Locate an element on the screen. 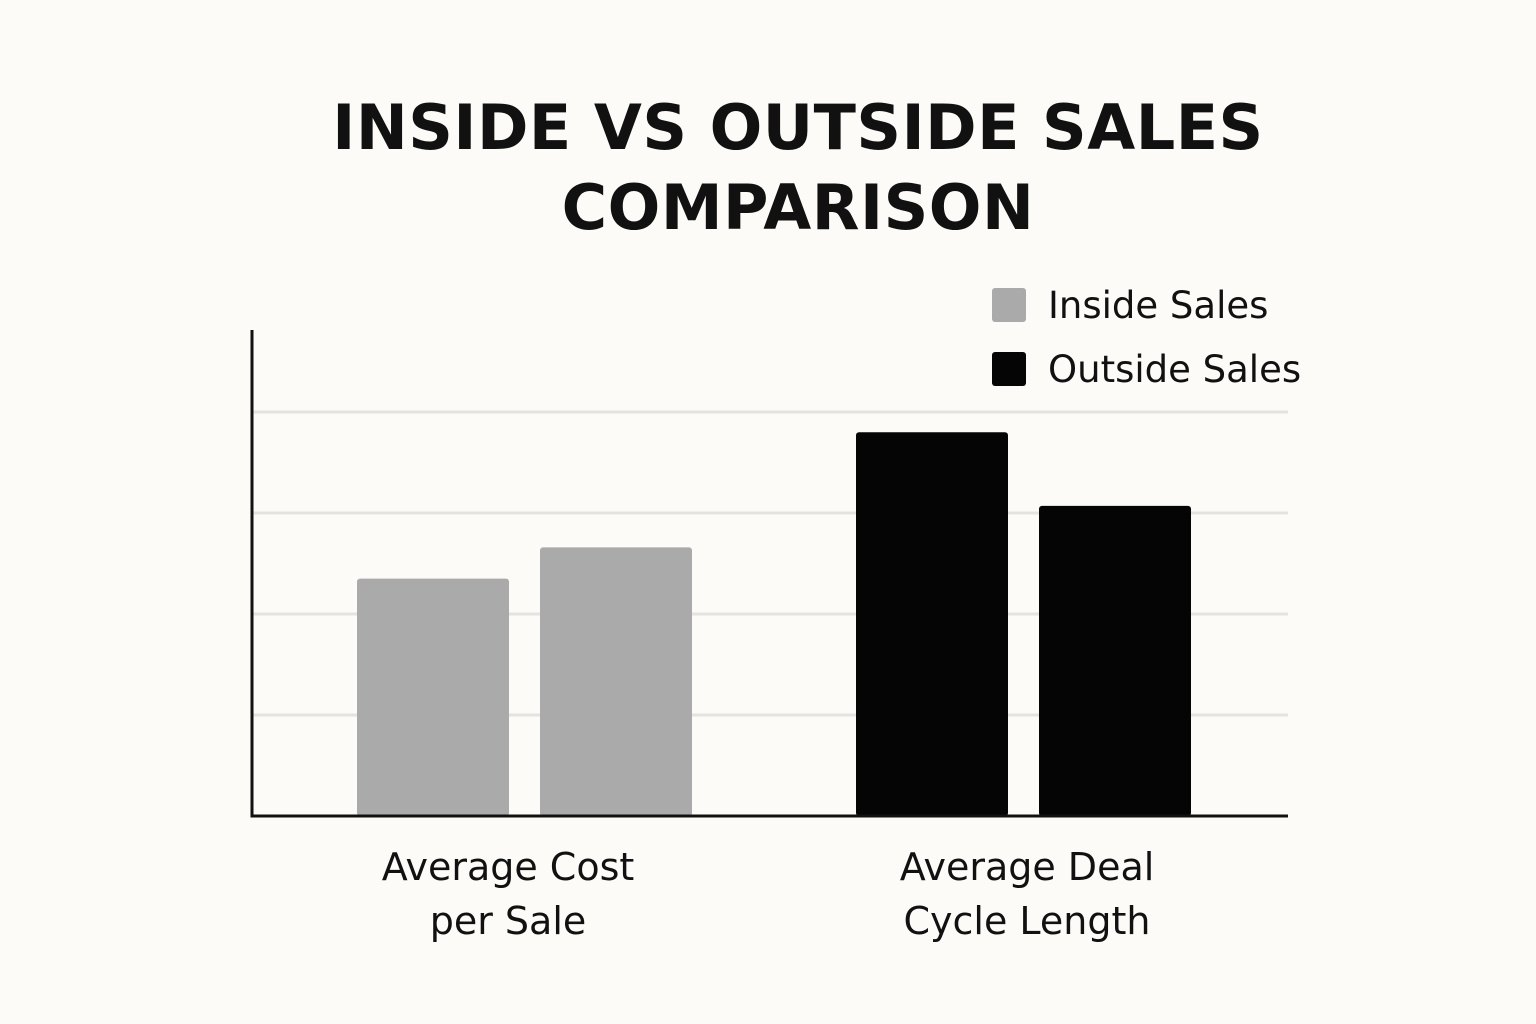 This screenshot has height=1024, width=1536. x-tick-label-average-deal-cycle-length: Average Deal Cycle Length is located at coordinates (1027, 894).